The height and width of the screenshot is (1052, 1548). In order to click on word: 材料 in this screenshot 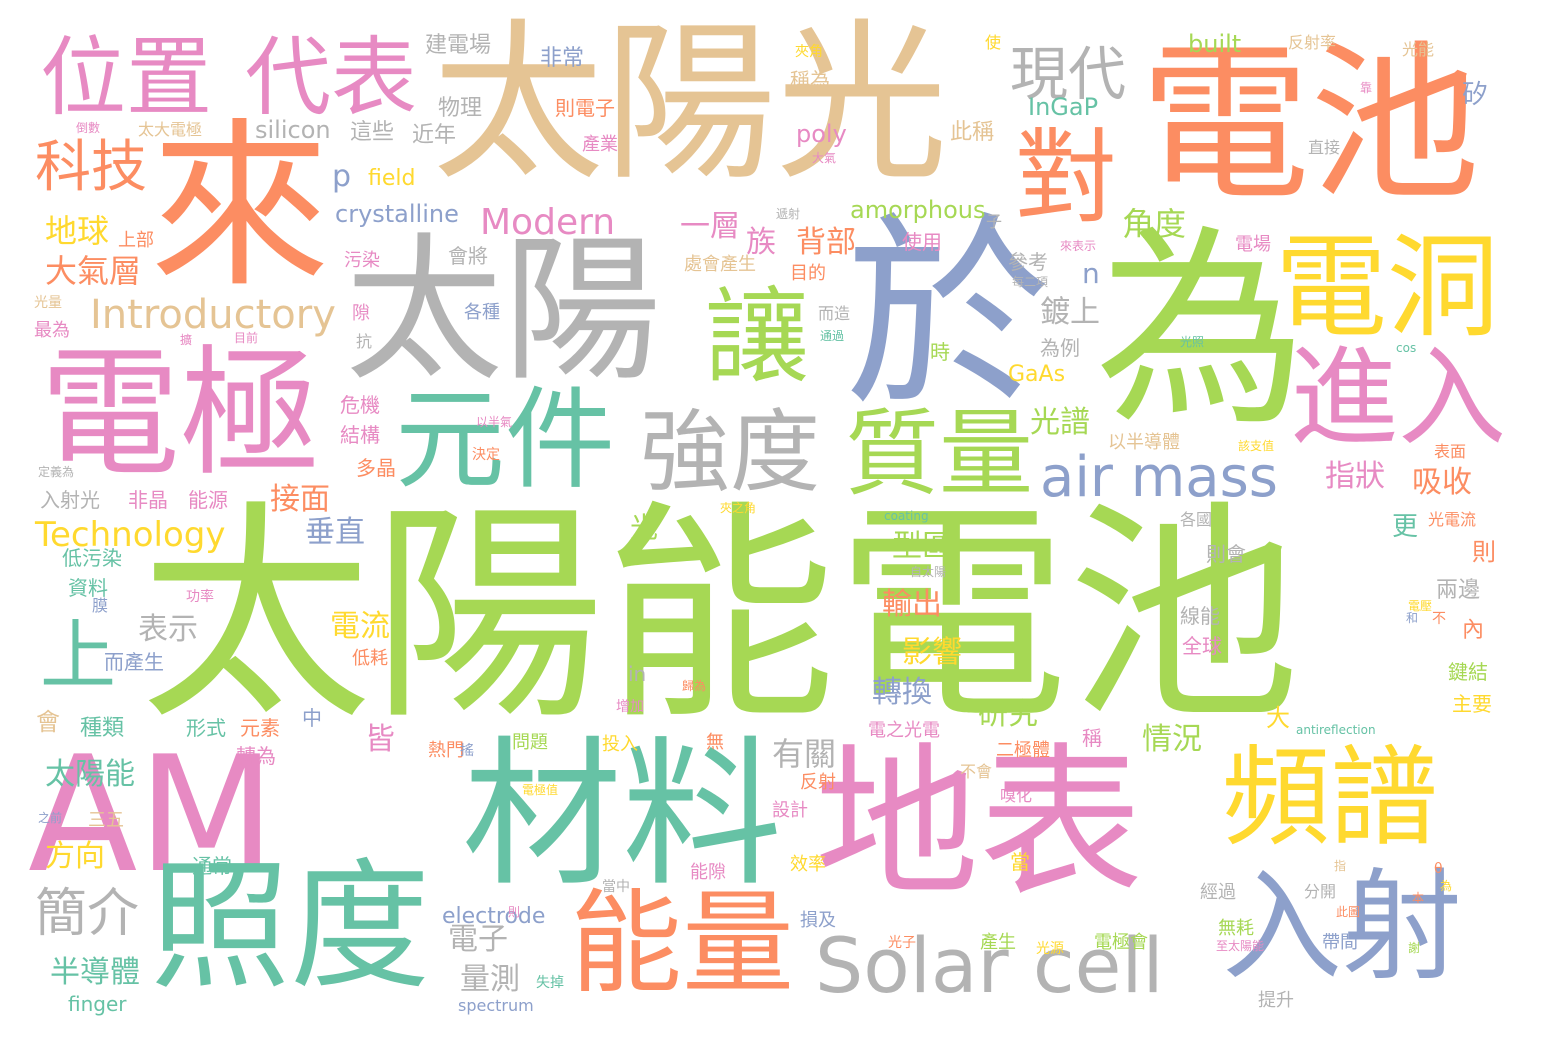, I will do `click(622, 814)`.